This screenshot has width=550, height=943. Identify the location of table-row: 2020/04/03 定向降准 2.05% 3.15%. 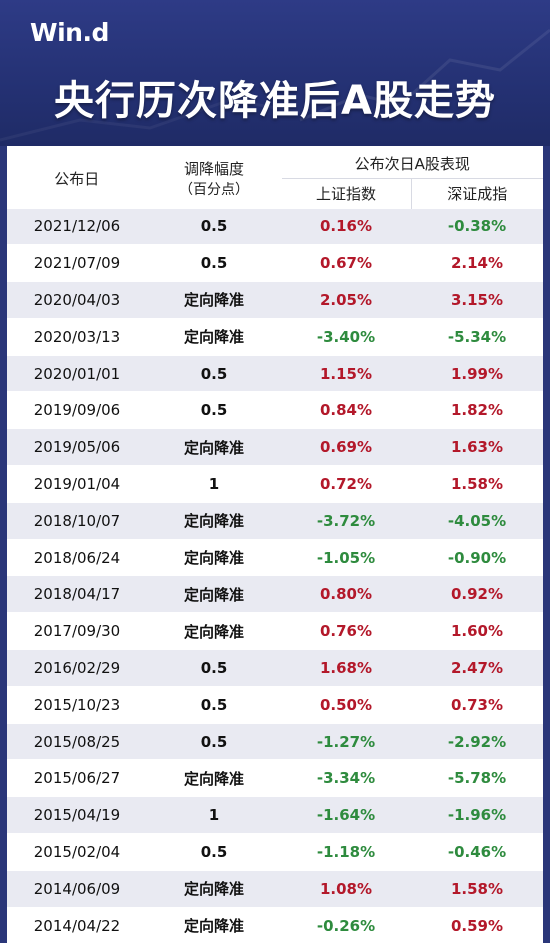
(275, 300).